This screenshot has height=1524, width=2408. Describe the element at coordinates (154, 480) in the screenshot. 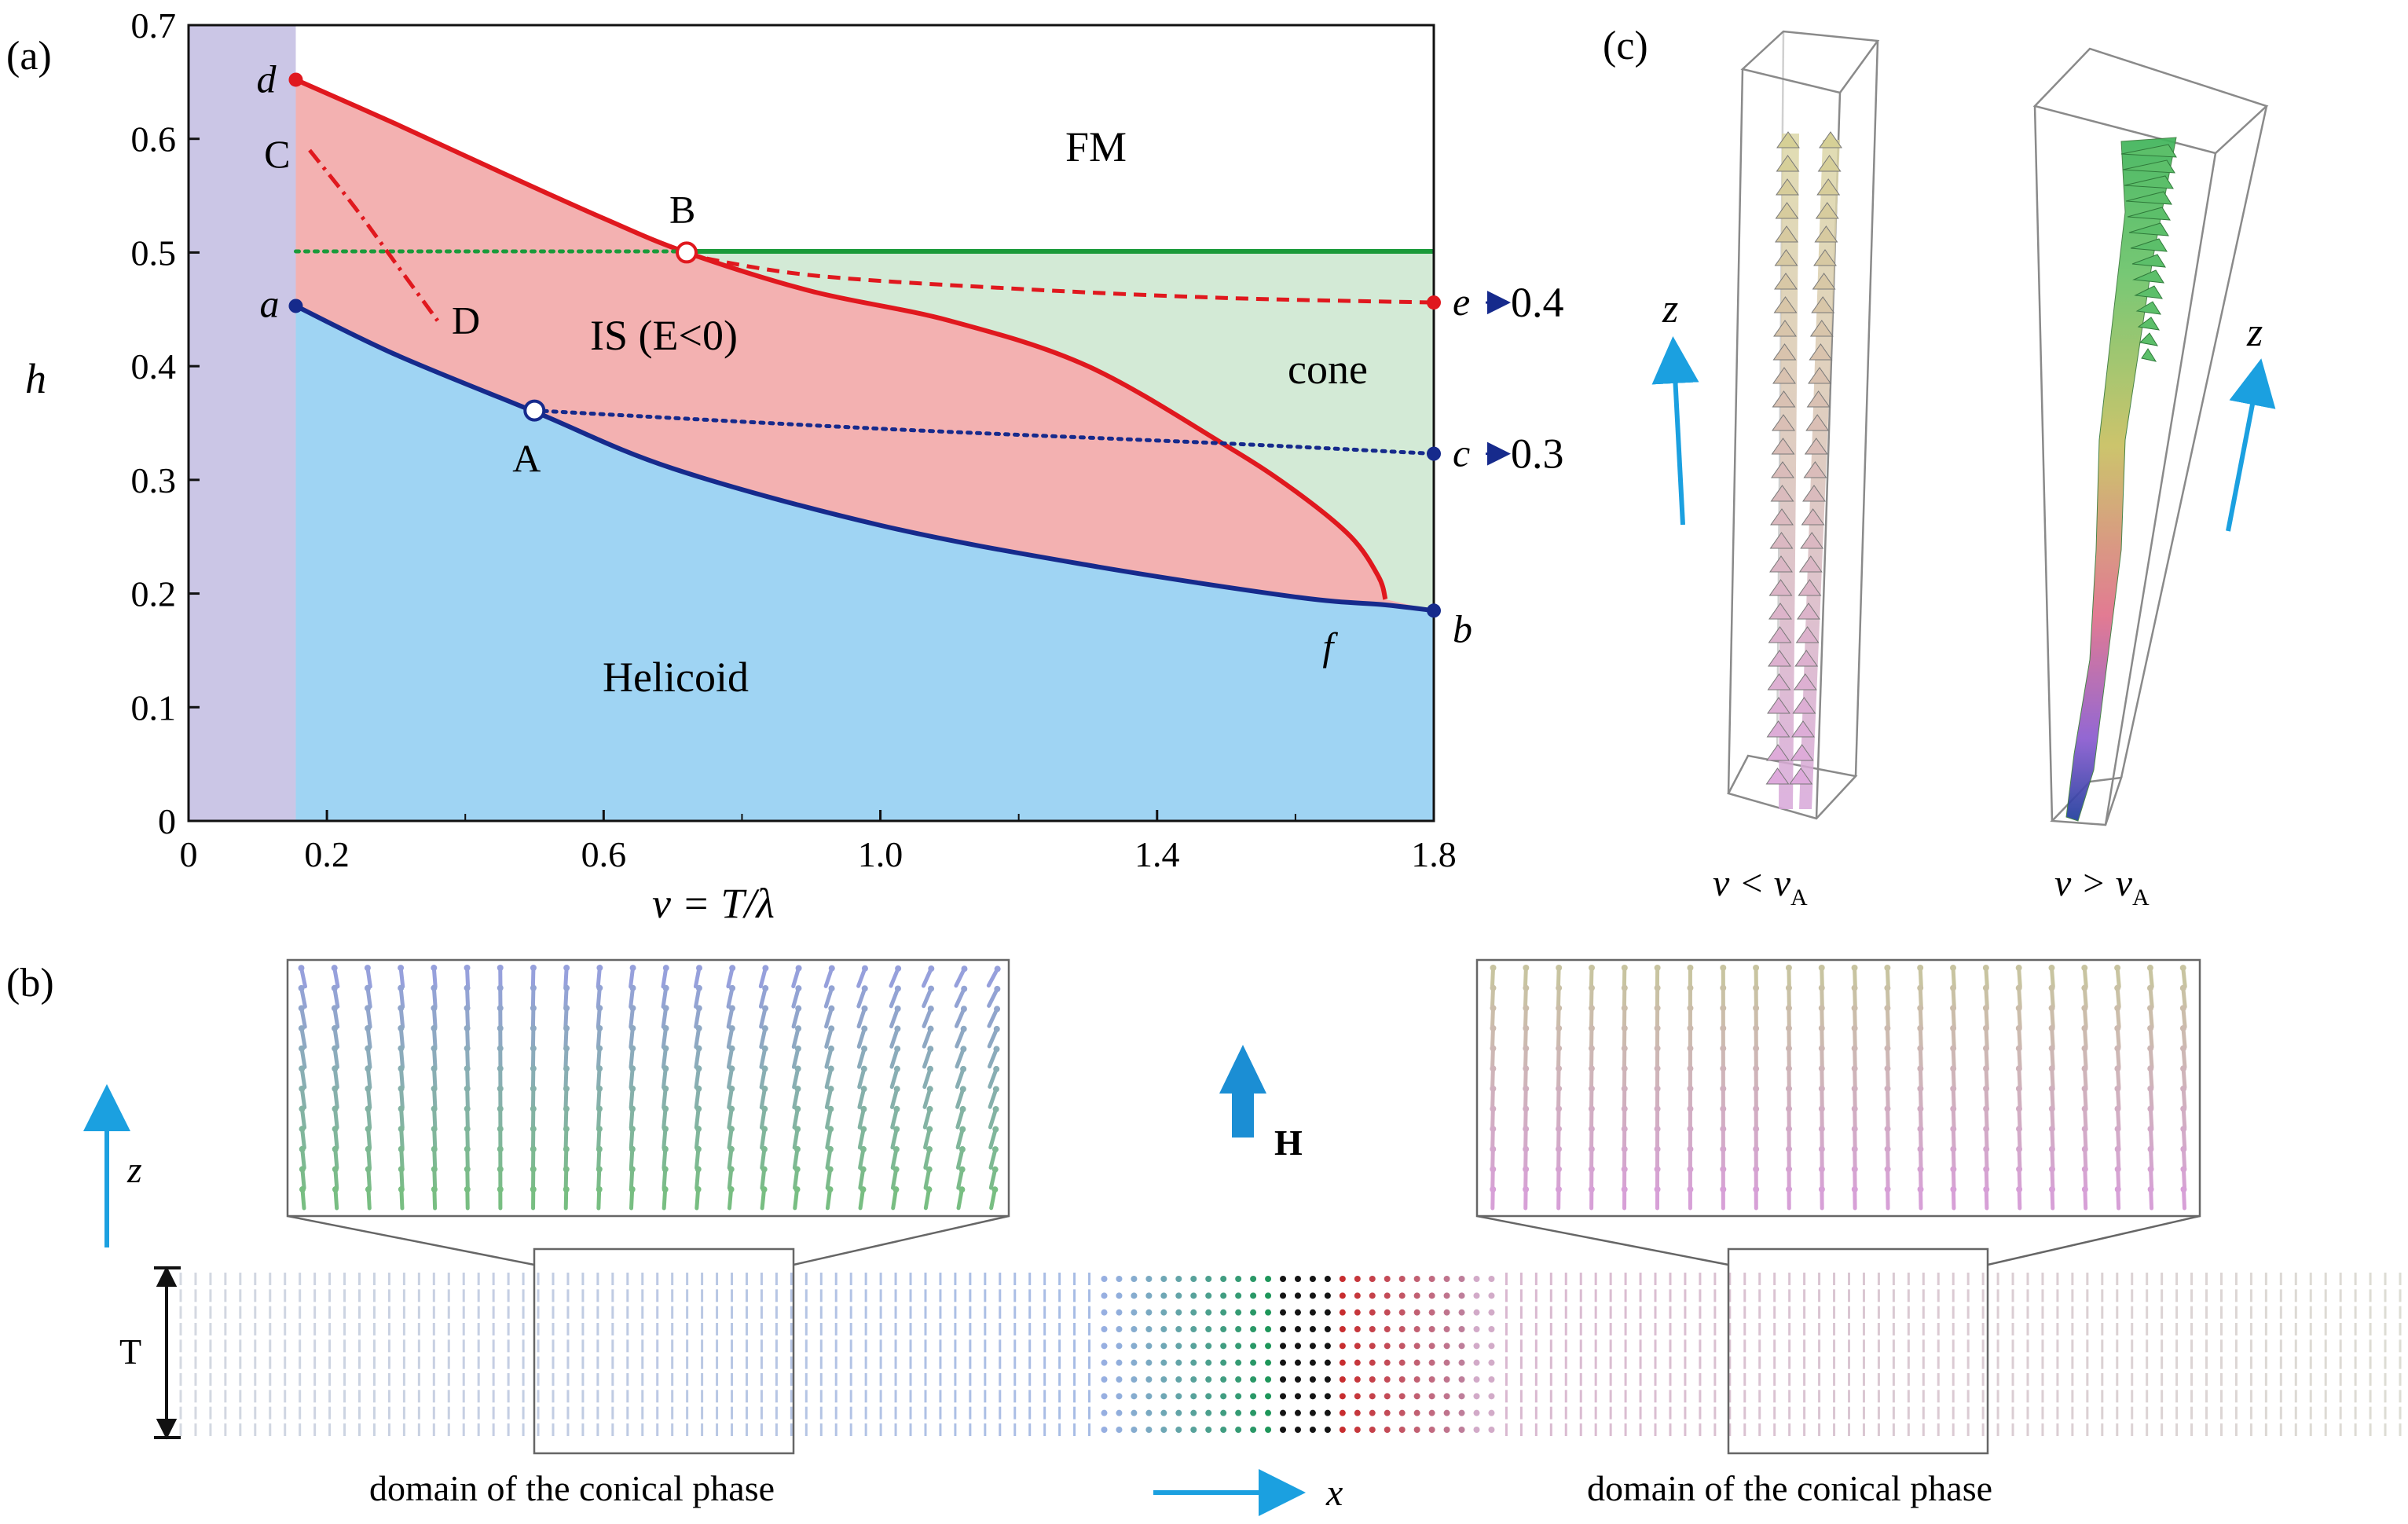

I see `y-tick-label: 0.3` at that location.